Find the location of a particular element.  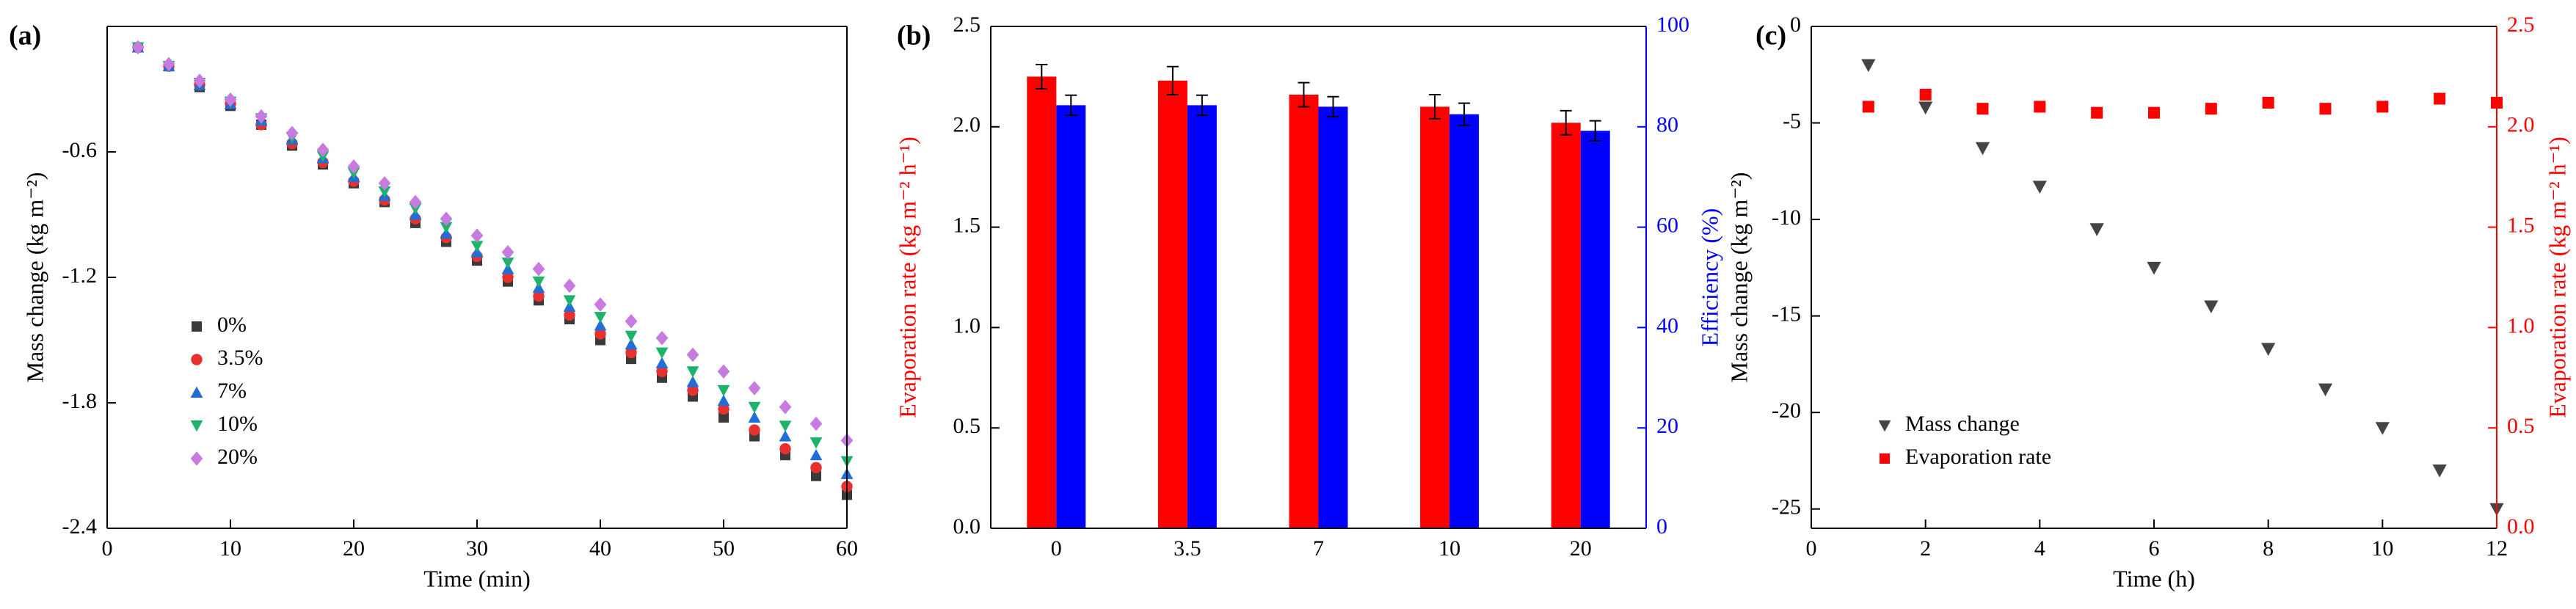

y2-tick-label: 2.0 is located at coordinates (2521, 125).